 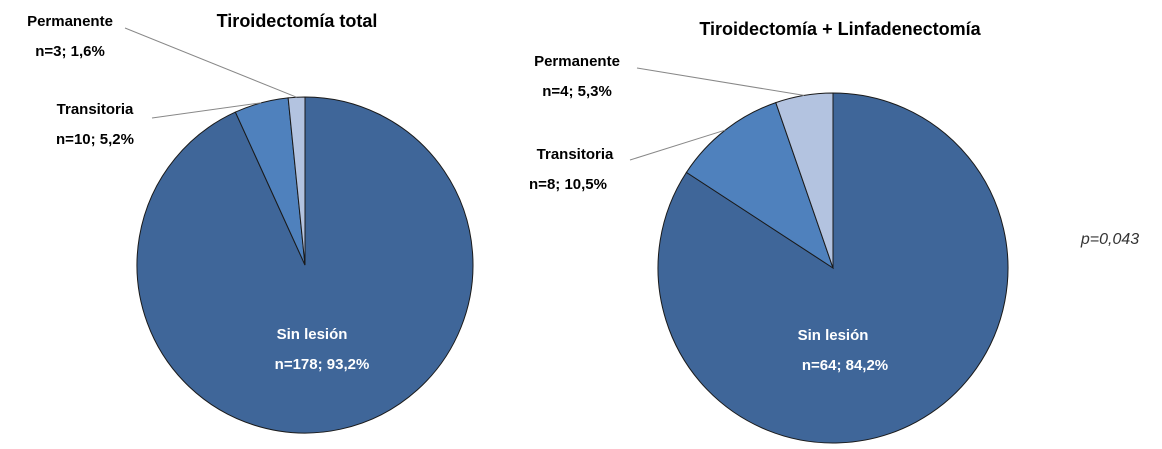 I want to click on value-label: n=4; 5,3%, so click(x=577, y=91).